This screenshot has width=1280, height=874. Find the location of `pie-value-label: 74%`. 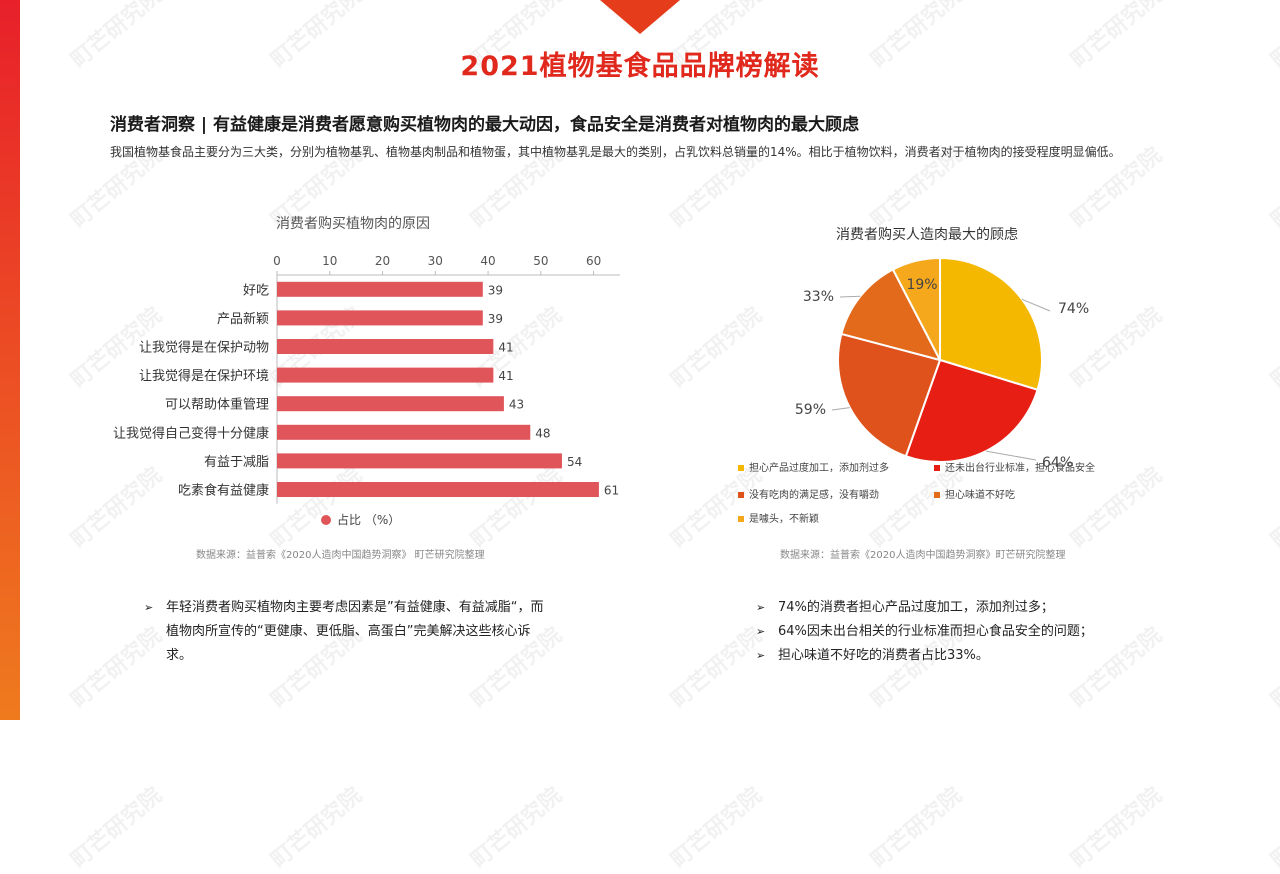

pie-value-label: 74% is located at coordinates (1073, 309).